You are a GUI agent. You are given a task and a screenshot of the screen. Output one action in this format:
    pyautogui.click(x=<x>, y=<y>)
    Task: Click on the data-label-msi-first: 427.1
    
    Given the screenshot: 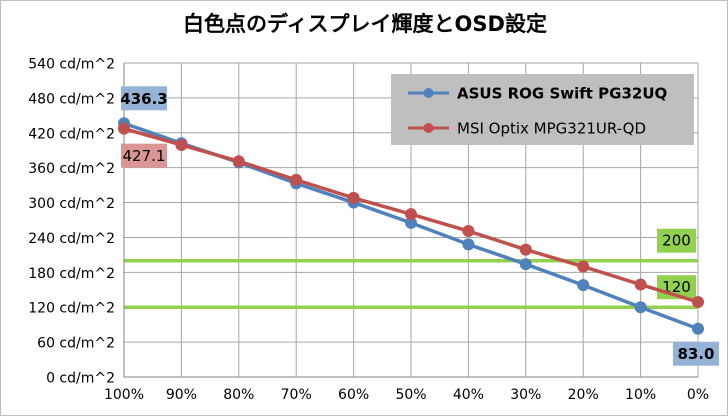 What is the action you would take?
    pyautogui.click(x=144, y=156)
    